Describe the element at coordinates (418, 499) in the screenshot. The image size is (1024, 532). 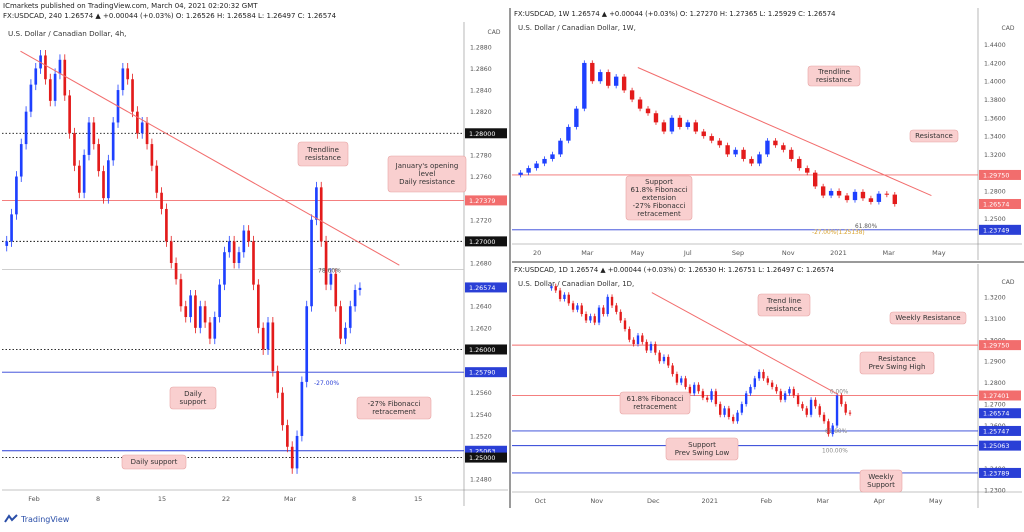
I see `x-tick-label: 15` at that location.